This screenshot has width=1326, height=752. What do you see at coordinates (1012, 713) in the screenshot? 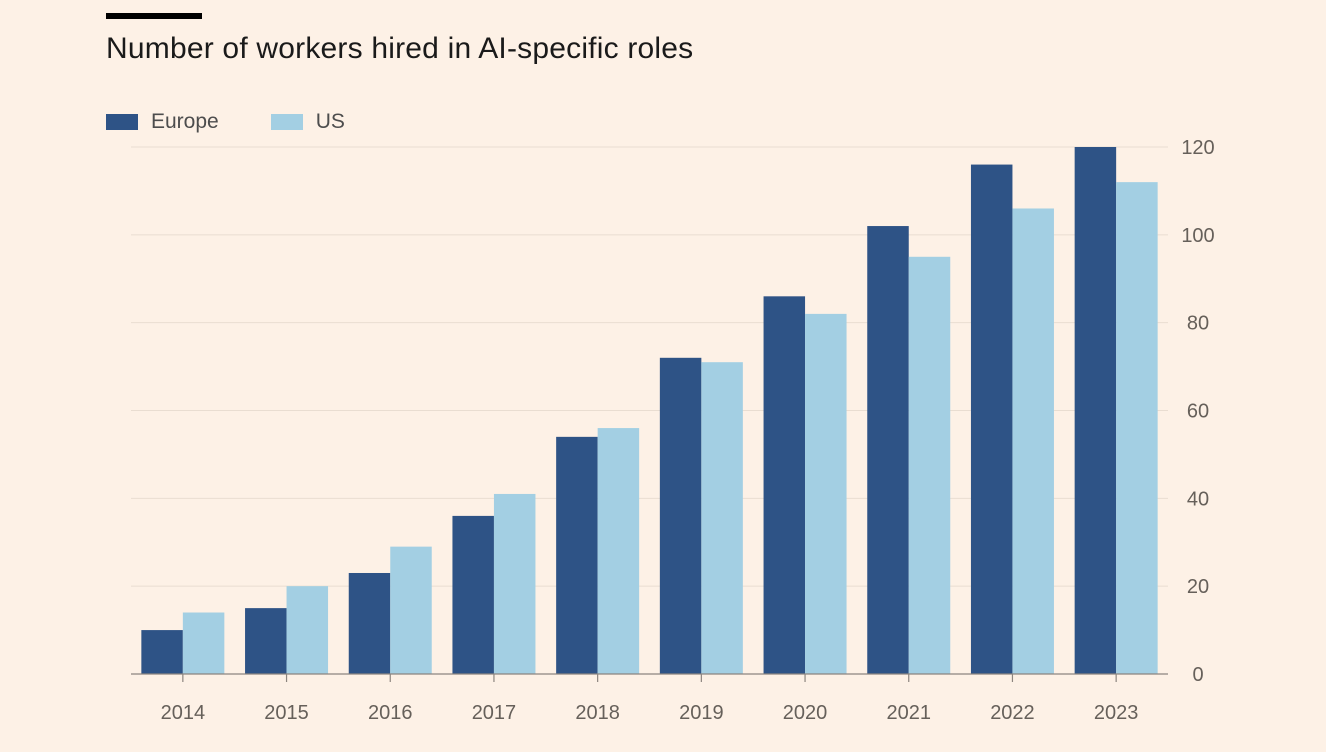
I see `x-tick-label-2022: 2022` at bounding box center [1012, 713].